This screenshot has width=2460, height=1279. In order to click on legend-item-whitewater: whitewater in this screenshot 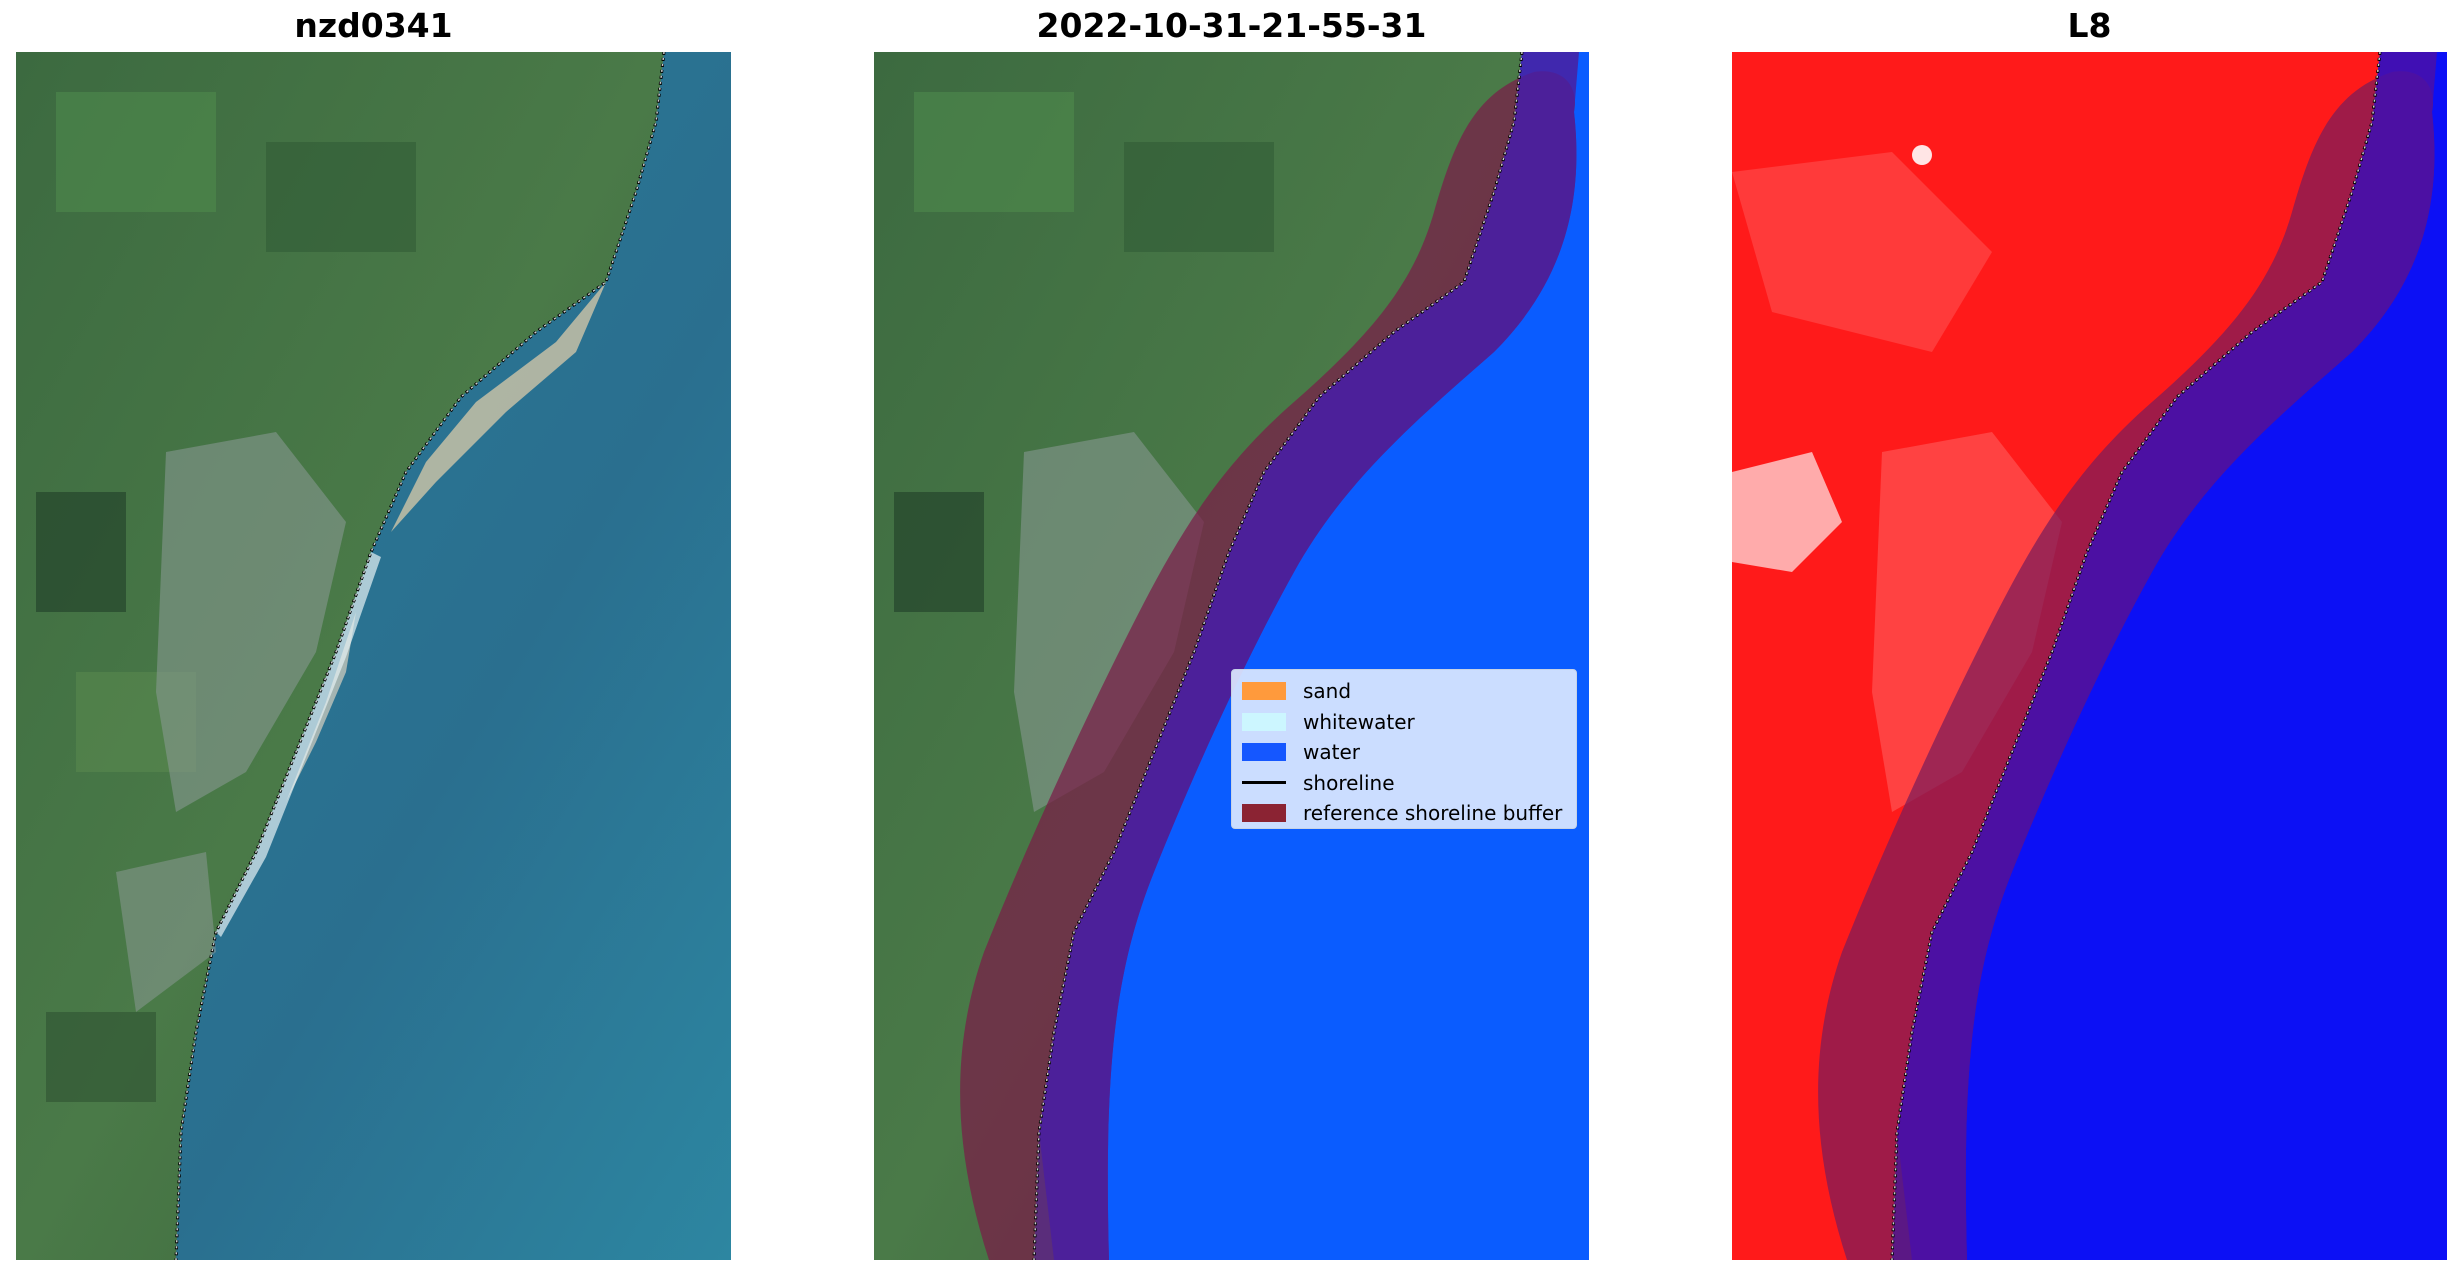, I will do `click(1404, 722)`.